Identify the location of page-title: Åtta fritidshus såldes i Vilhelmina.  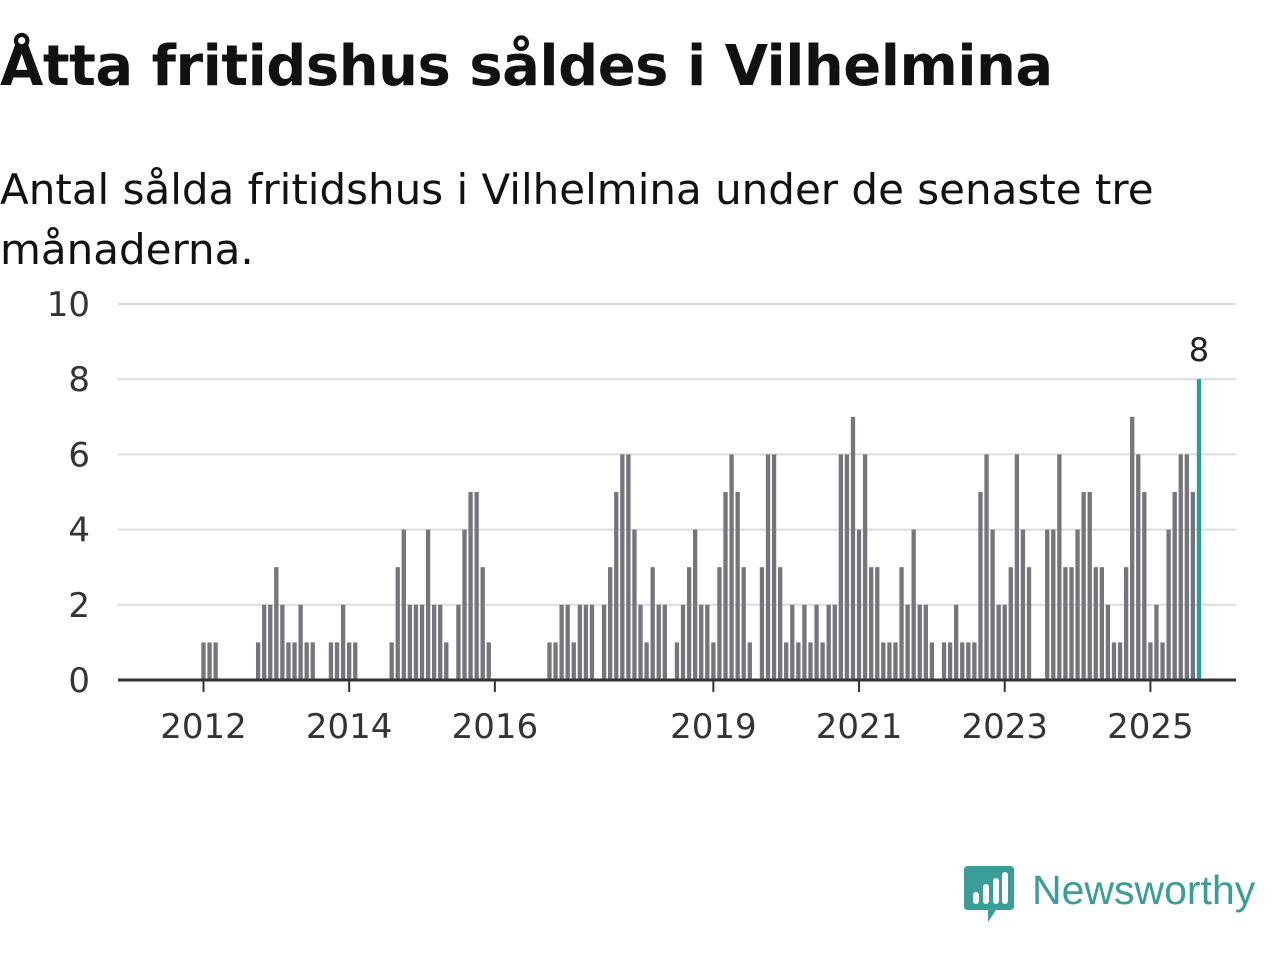
(526, 66).